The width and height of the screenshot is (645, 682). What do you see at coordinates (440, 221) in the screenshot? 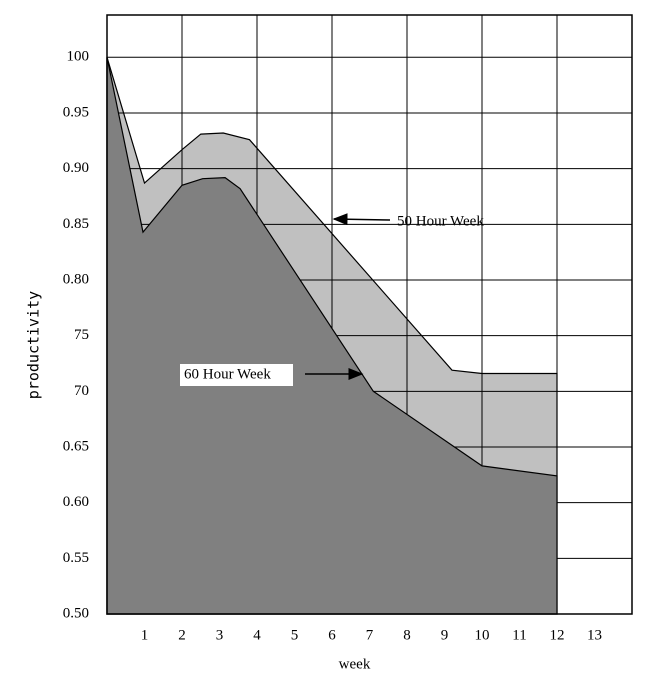
I see `annotation: 50 Hour Week` at bounding box center [440, 221].